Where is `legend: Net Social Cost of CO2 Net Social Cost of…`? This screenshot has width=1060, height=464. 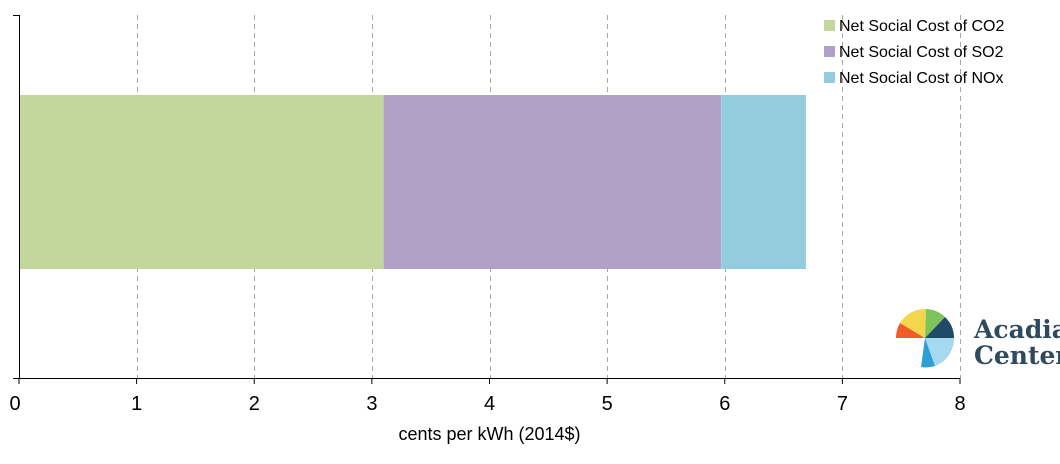
legend: Net Social Cost of CO2 Net Social Cost of… is located at coordinates (914, 52).